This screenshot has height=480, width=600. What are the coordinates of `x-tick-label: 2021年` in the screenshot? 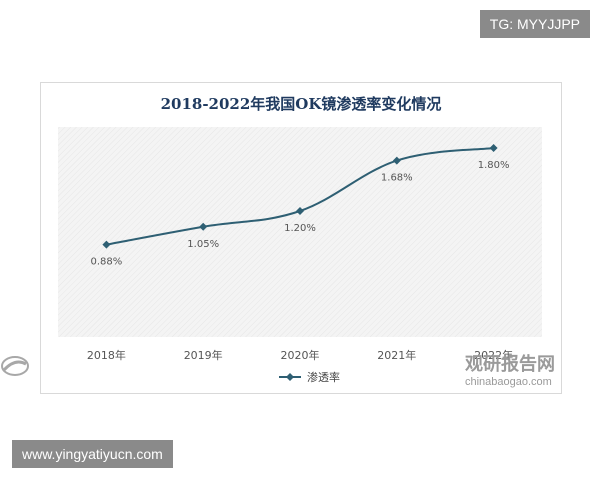 It's located at (396, 355).